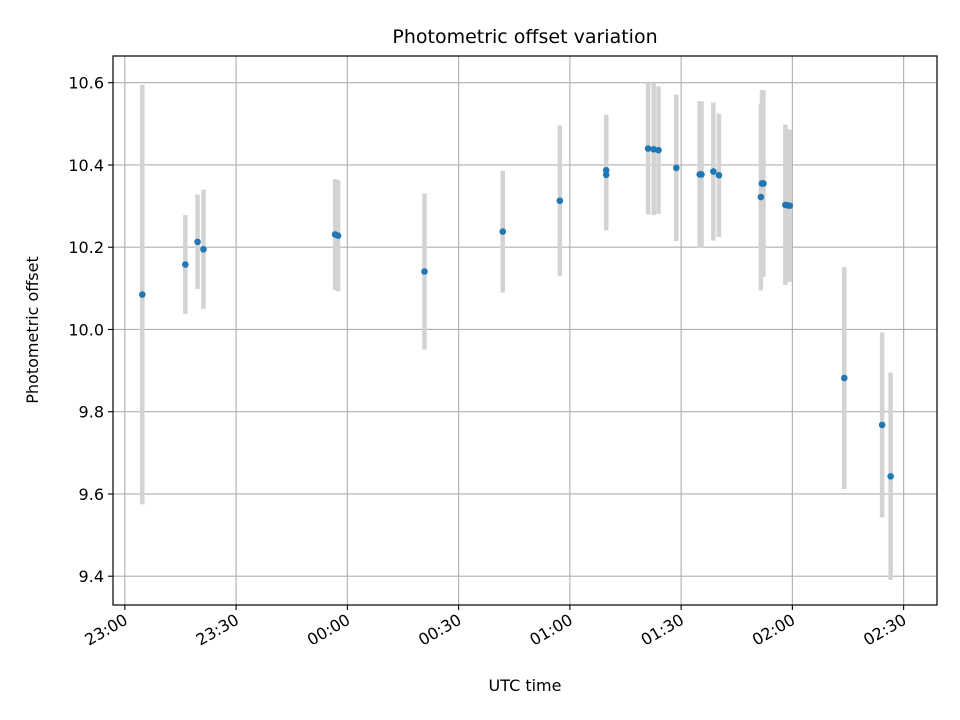  What do you see at coordinates (91, 494) in the screenshot?
I see `y-tick-label: 9.6` at bounding box center [91, 494].